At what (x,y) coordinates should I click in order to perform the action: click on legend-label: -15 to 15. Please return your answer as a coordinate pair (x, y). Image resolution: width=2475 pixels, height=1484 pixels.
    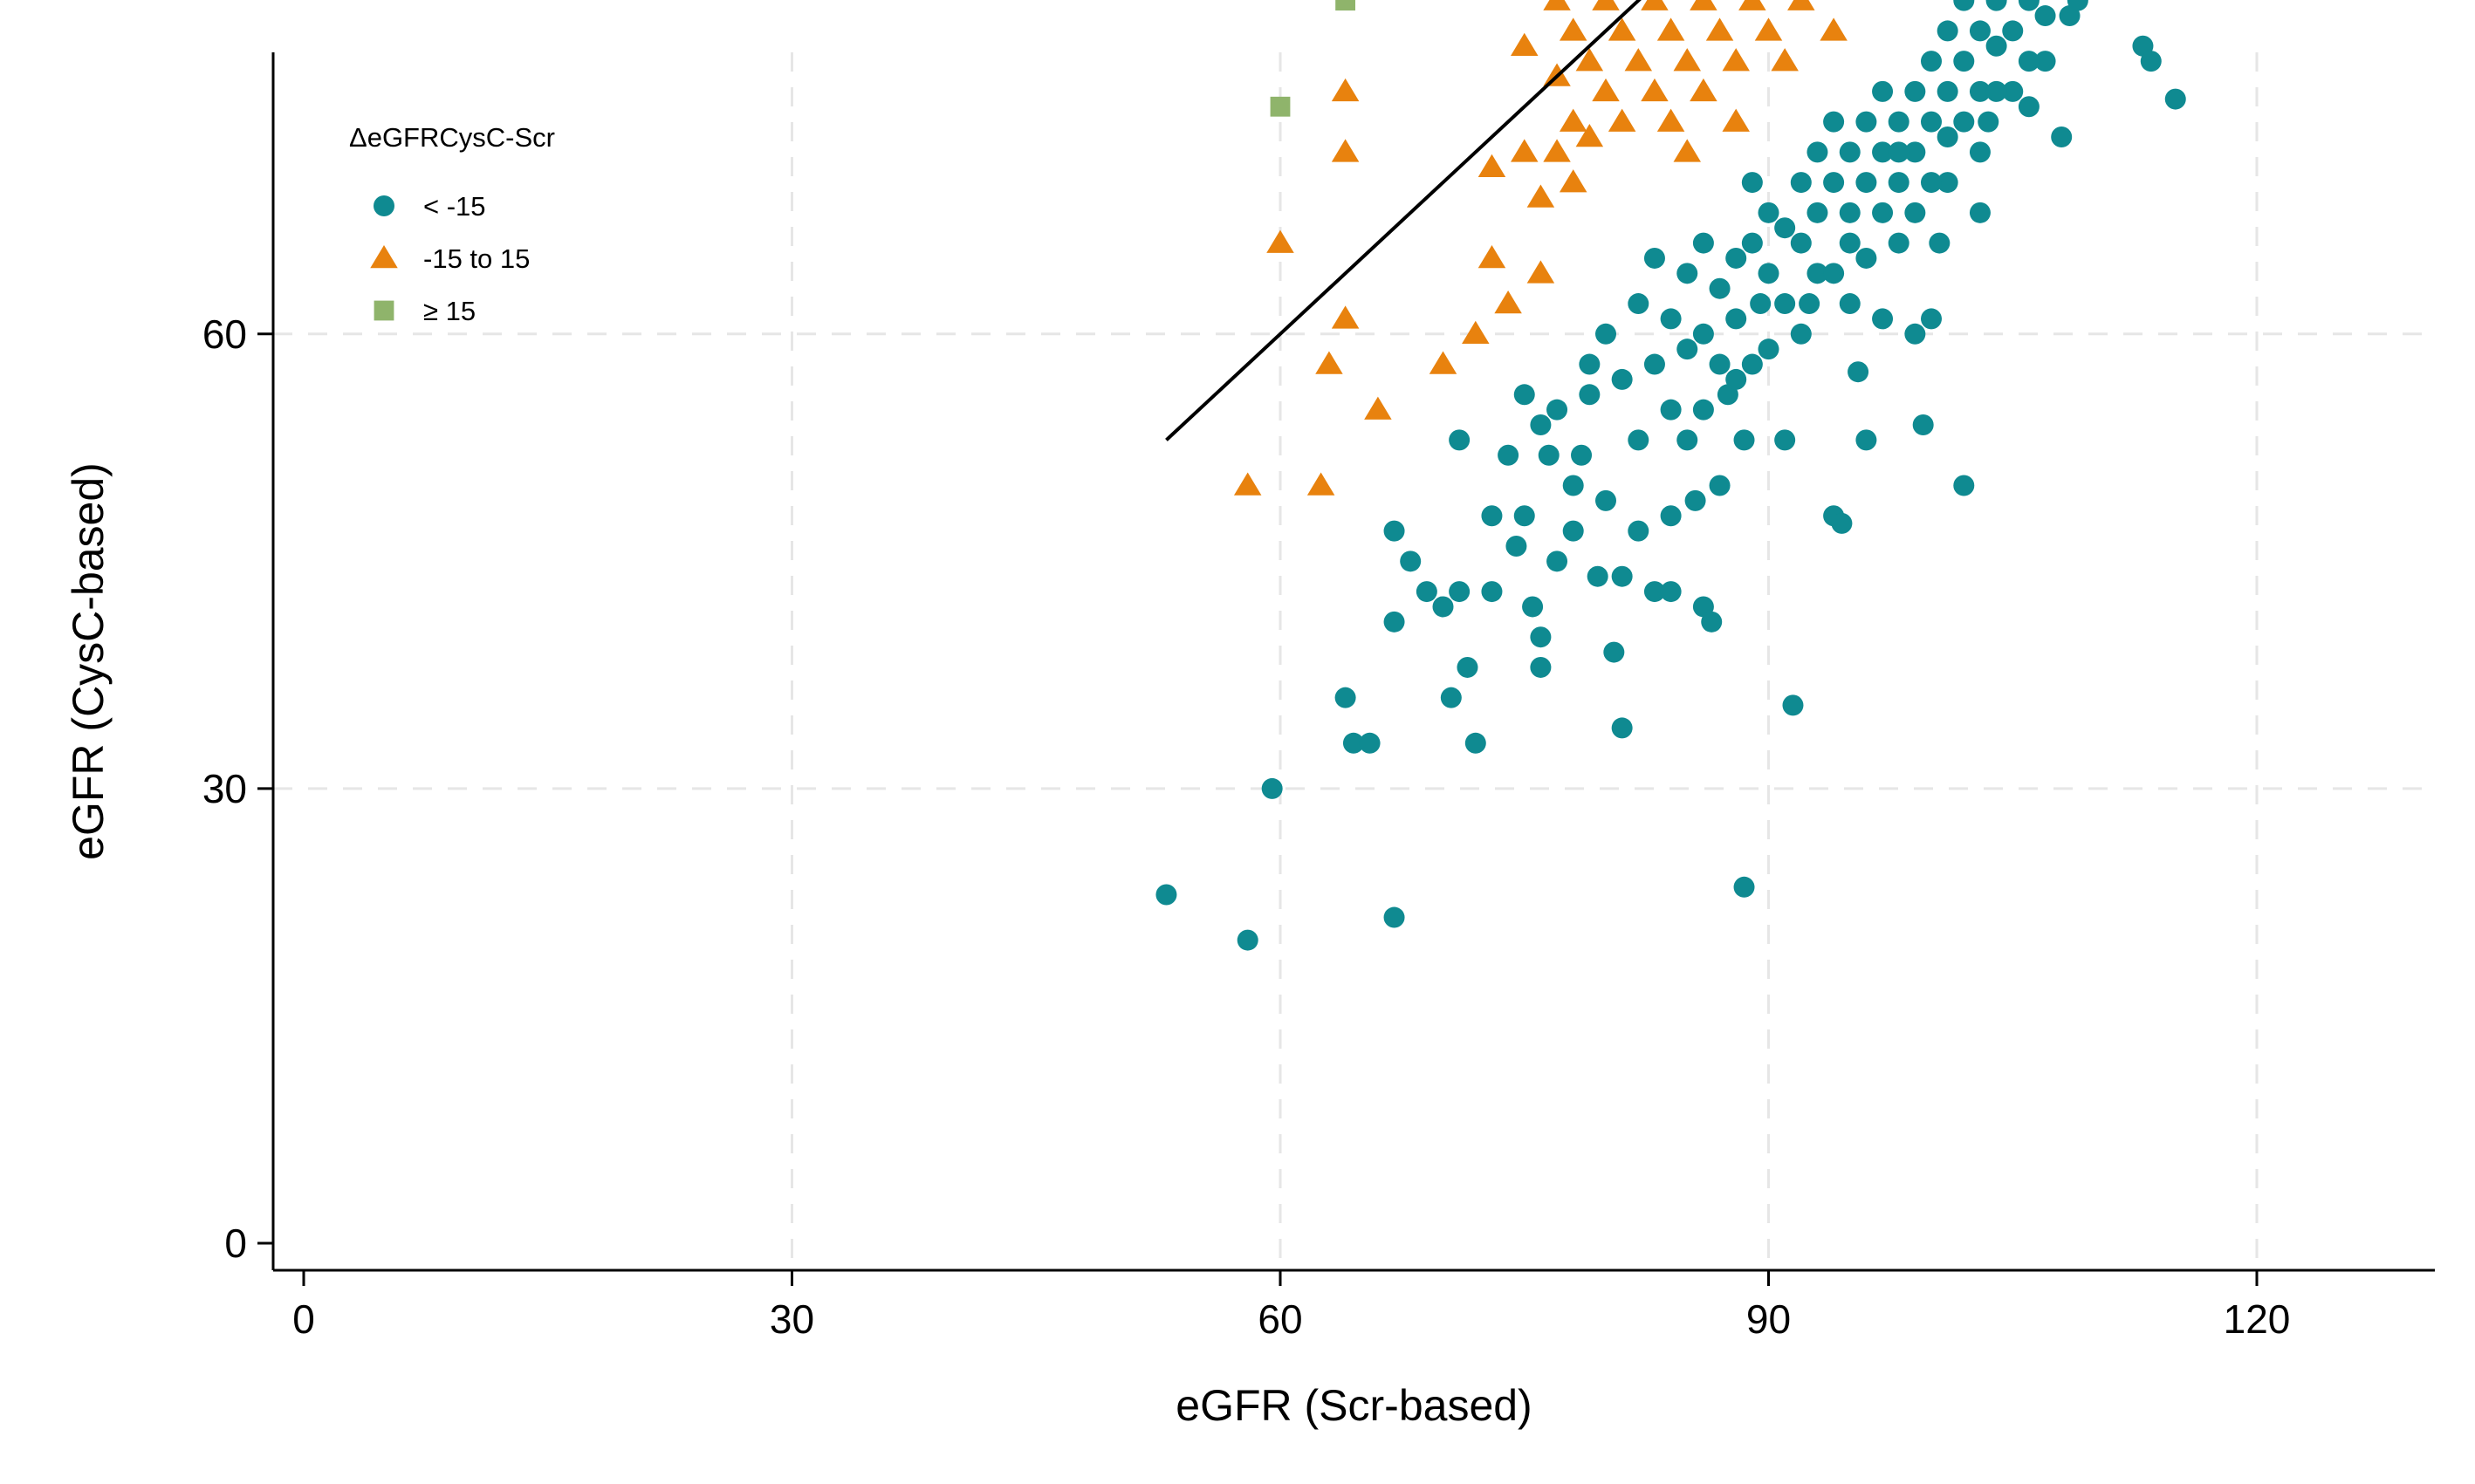
    Looking at the image, I should click on (477, 258).